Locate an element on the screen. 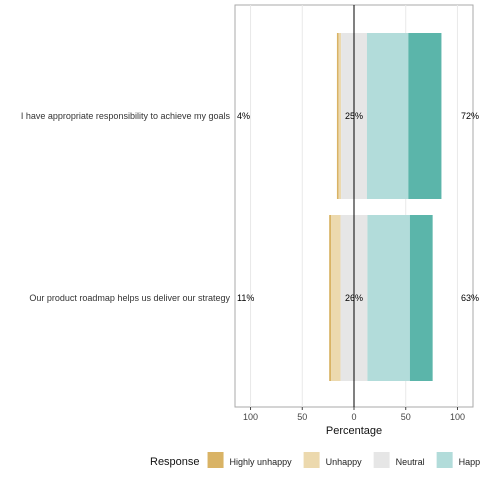 This screenshot has height=480, width=480. legend-label: Happy is located at coordinates (469, 462).